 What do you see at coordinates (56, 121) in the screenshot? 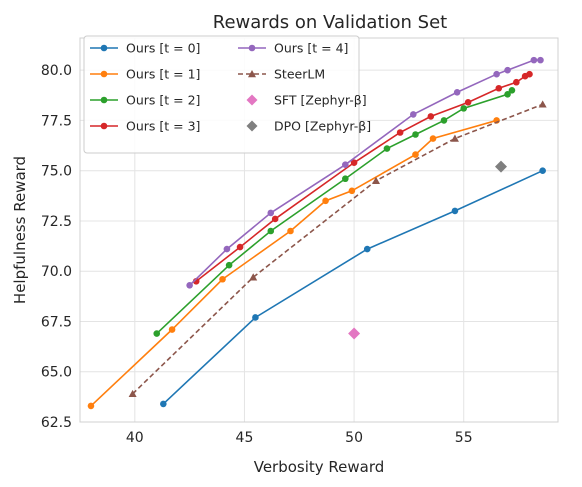
I see `y-tick-label: 77.5` at bounding box center [56, 121].